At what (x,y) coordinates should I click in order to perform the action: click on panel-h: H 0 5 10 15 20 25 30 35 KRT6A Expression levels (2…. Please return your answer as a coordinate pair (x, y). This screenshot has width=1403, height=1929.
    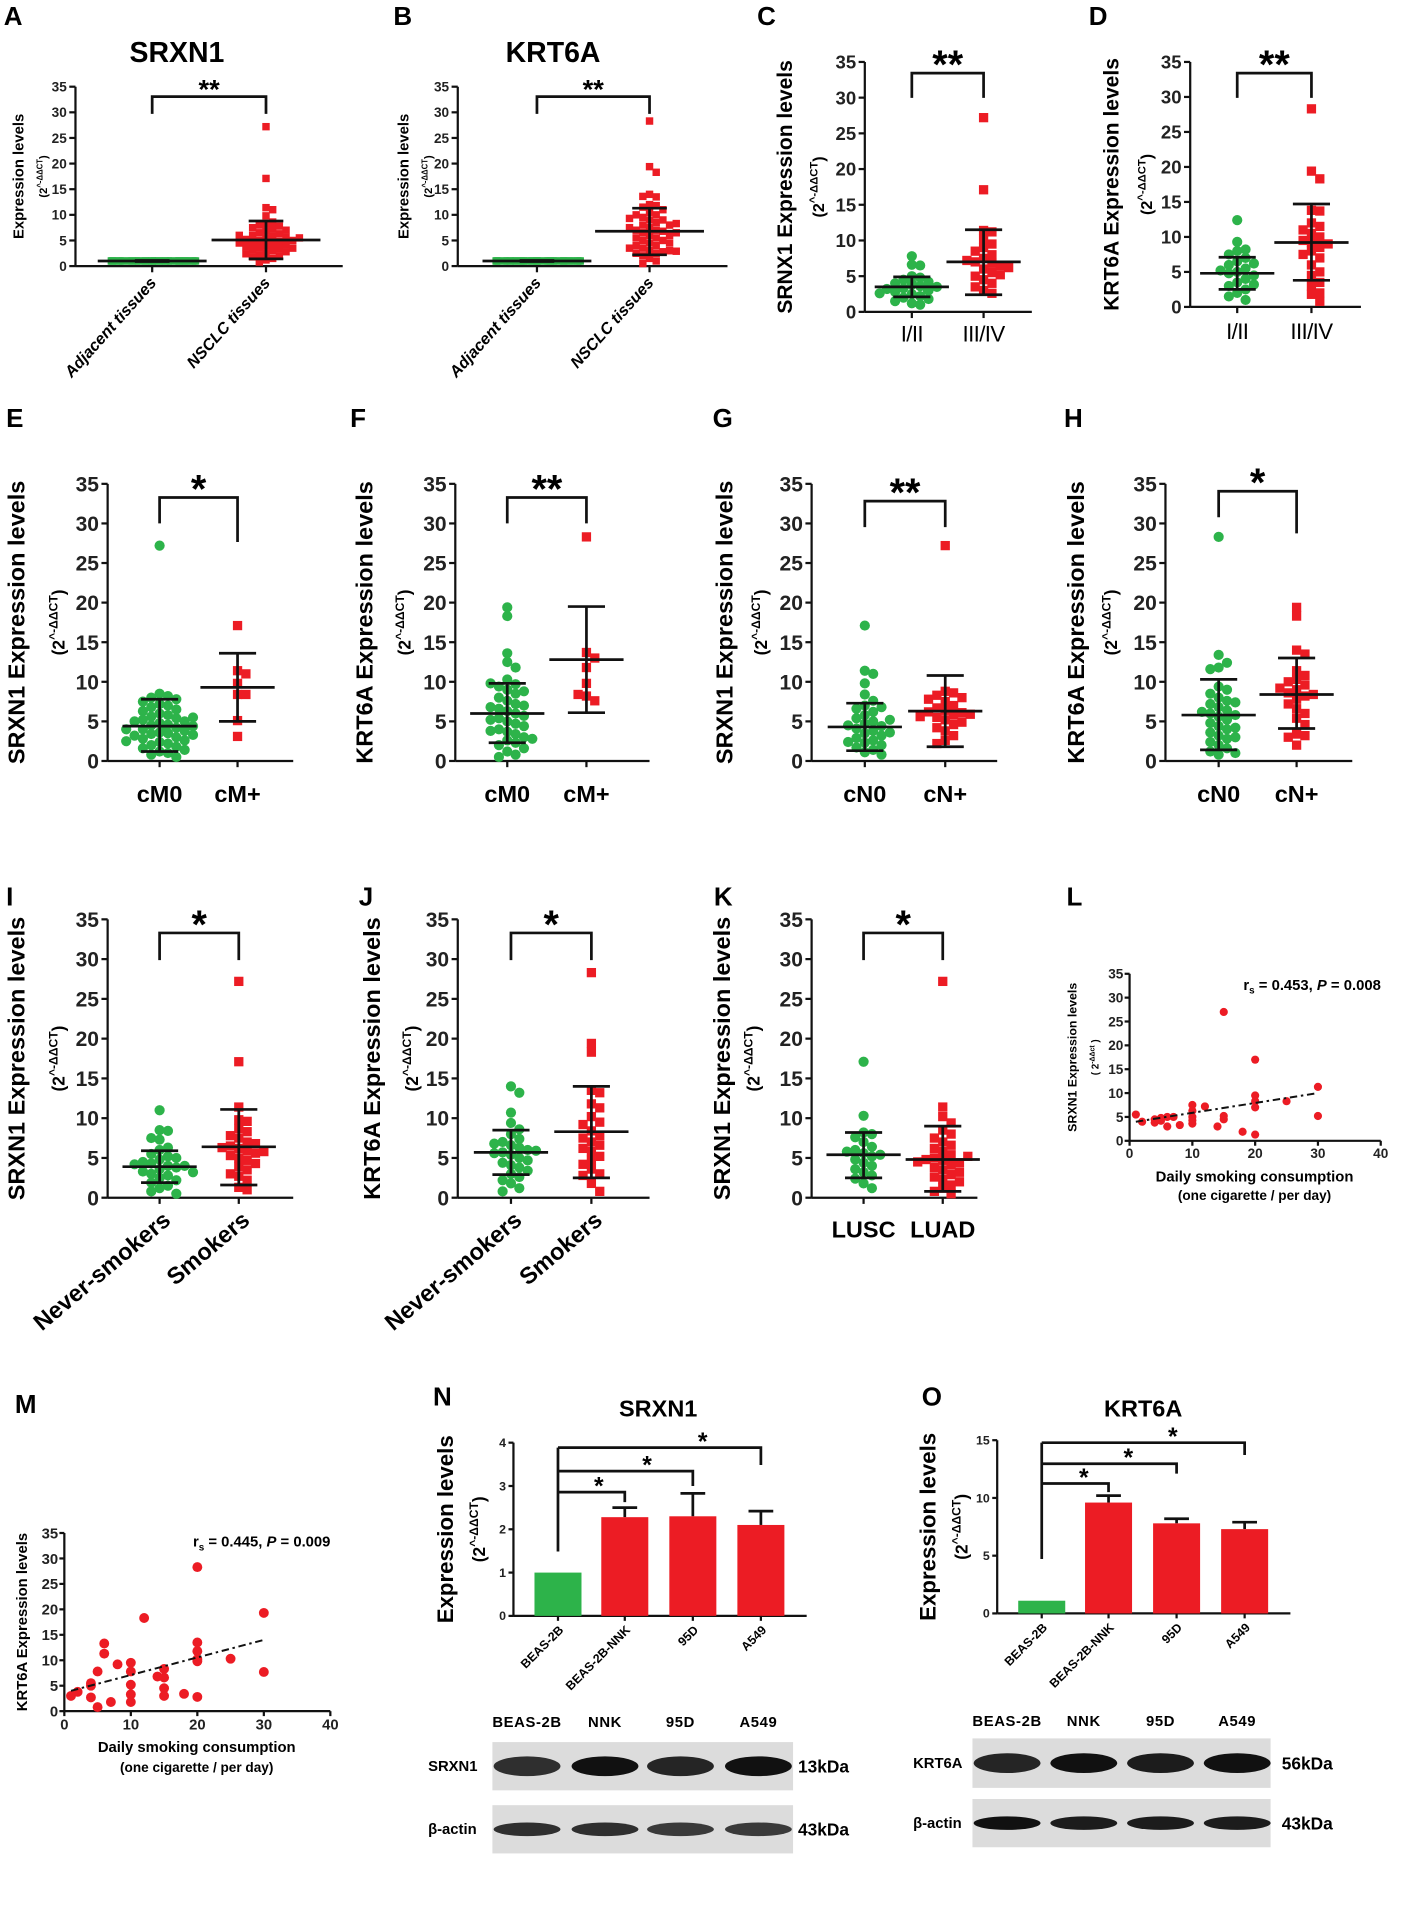
    Looking at the image, I should click on (1208, 605).